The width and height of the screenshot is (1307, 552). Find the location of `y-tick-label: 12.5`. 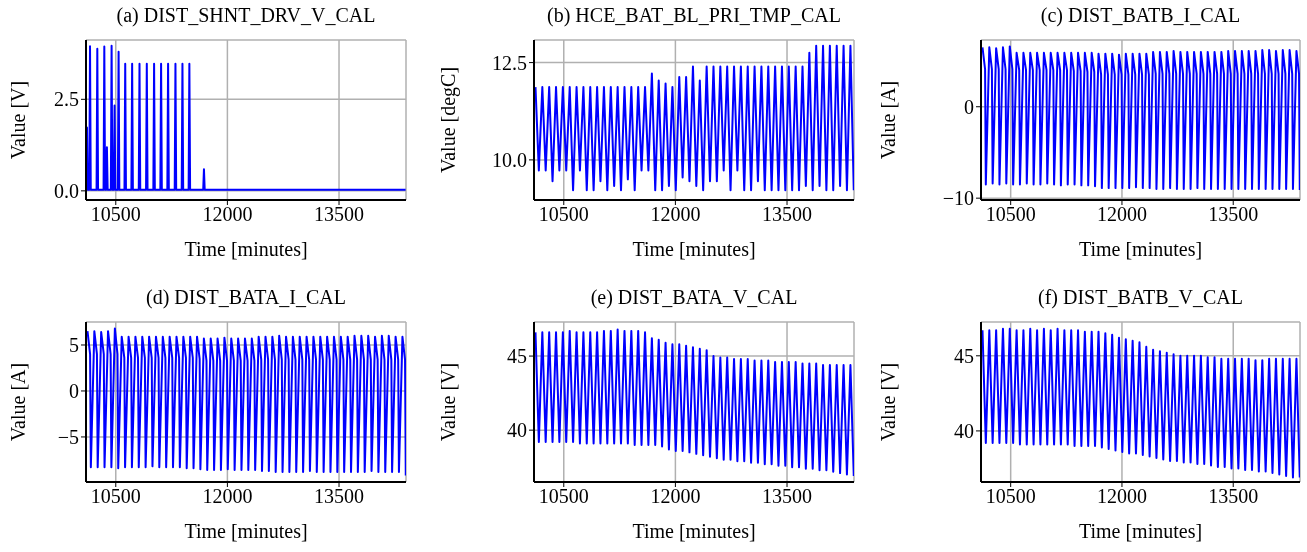

y-tick-label: 12.5 is located at coordinates (509, 62).